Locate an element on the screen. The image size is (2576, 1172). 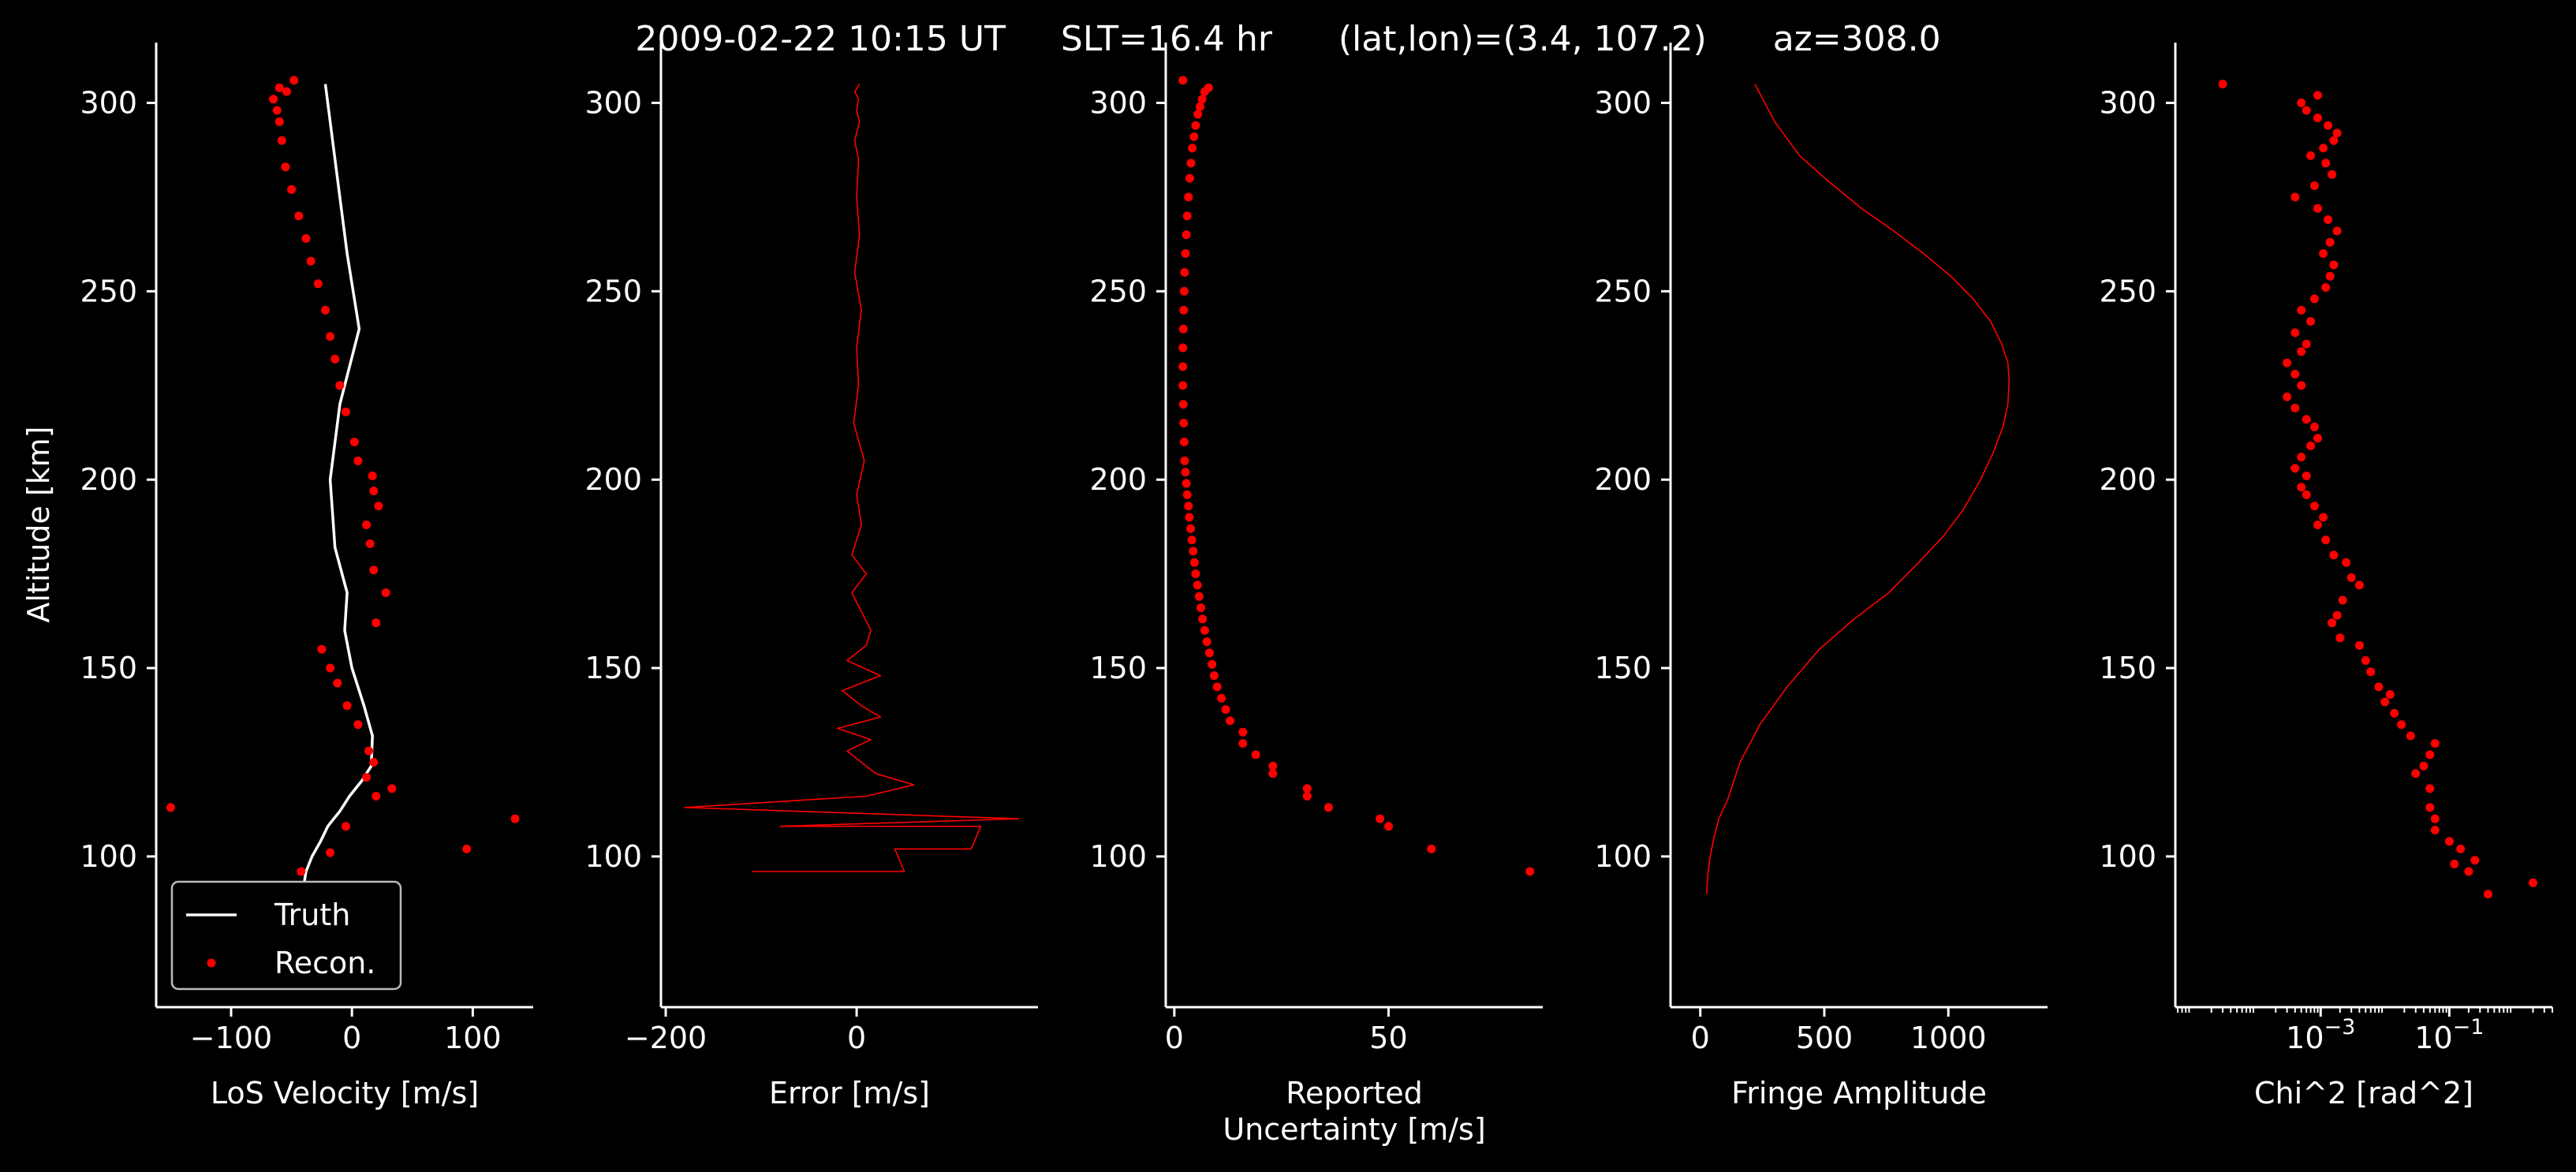
x-tick-label: 500 is located at coordinates (1825, 1038).